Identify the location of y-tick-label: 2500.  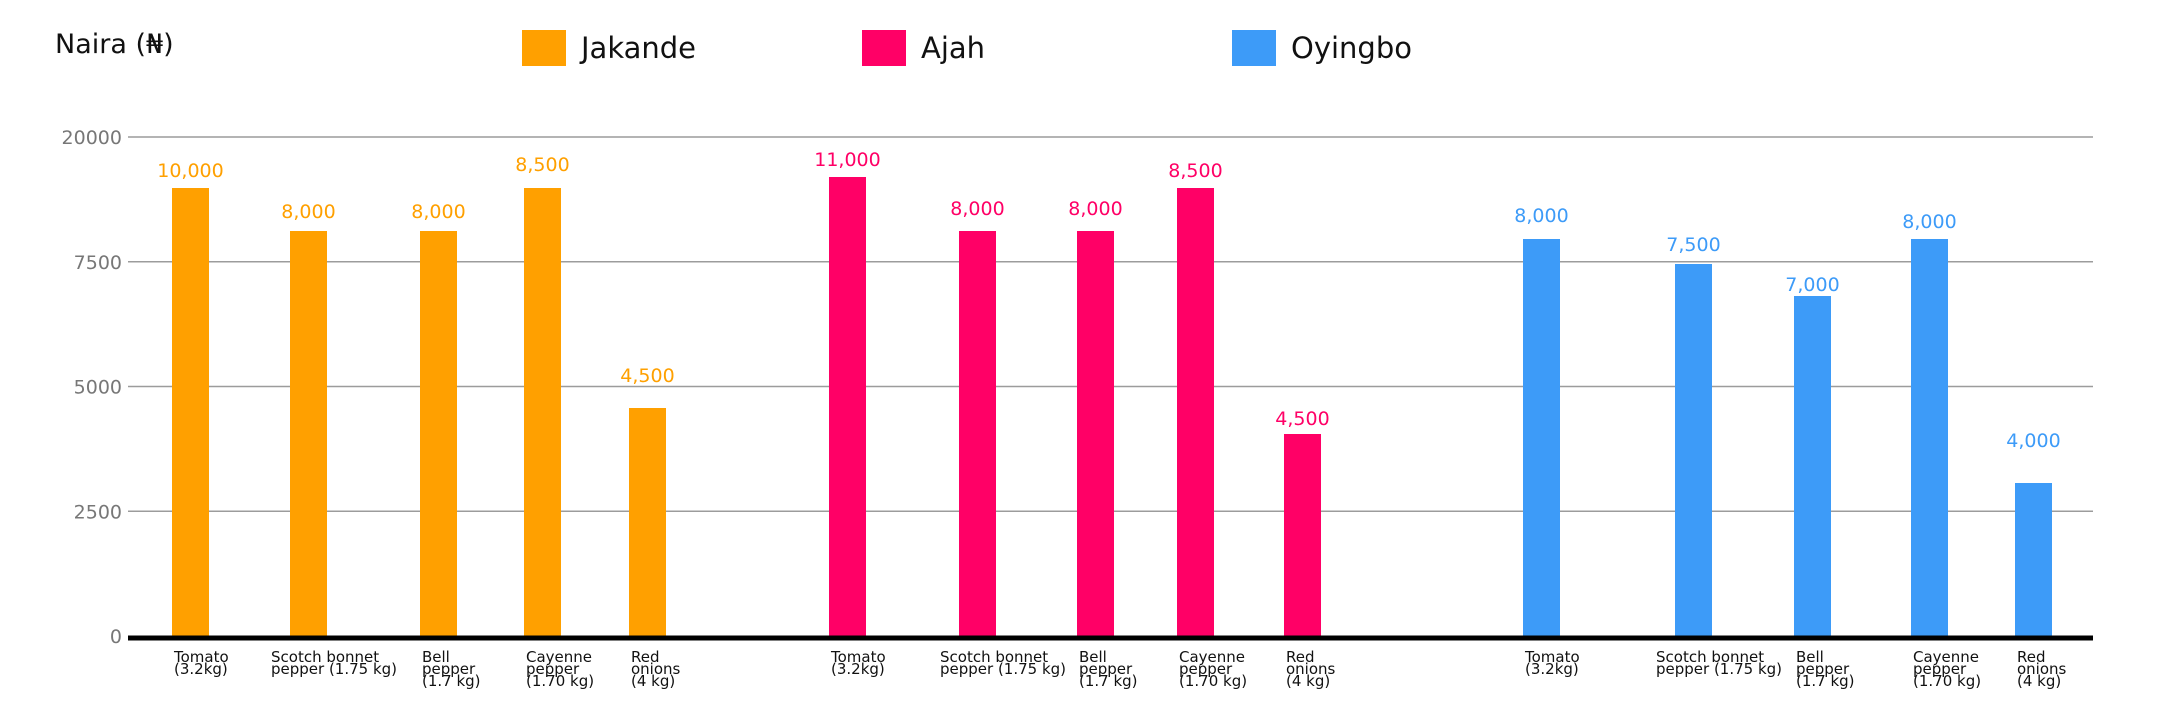
(98, 512).